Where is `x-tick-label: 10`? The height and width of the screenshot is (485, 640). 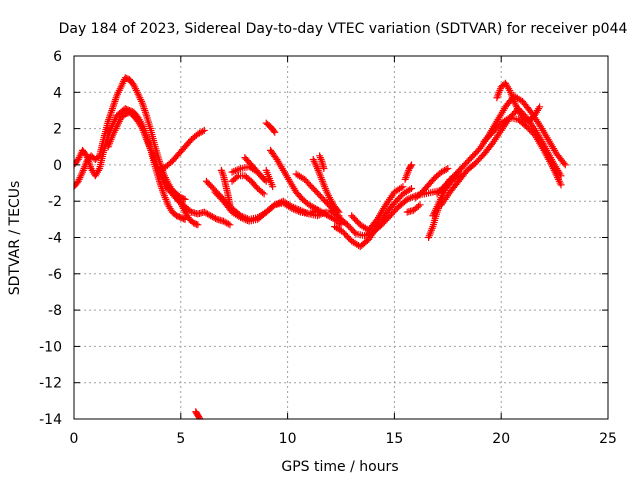
x-tick-label: 10 is located at coordinates (288, 439).